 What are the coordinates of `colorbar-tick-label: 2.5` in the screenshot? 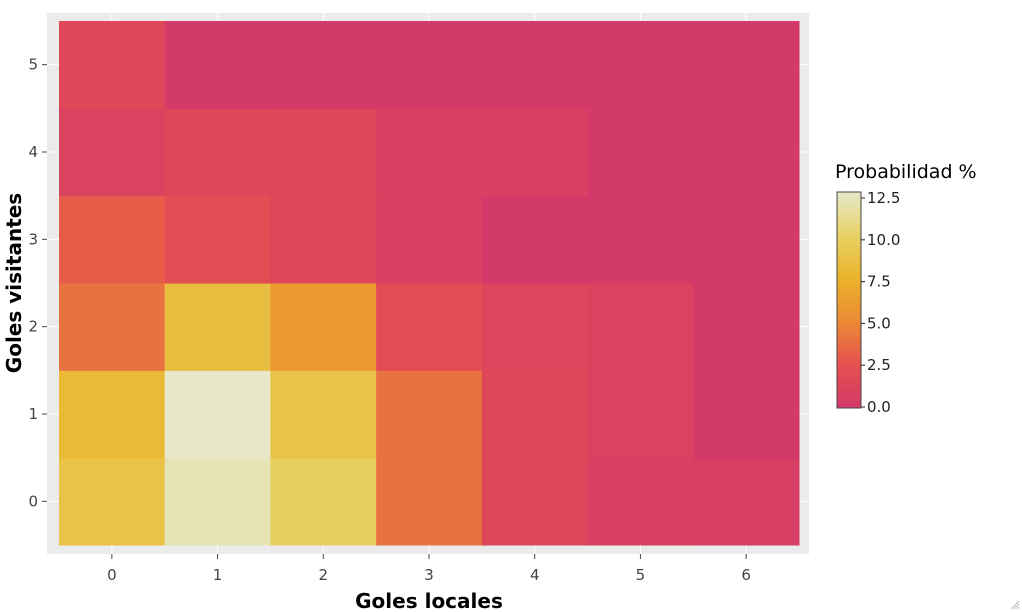 It's located at (879, 365).